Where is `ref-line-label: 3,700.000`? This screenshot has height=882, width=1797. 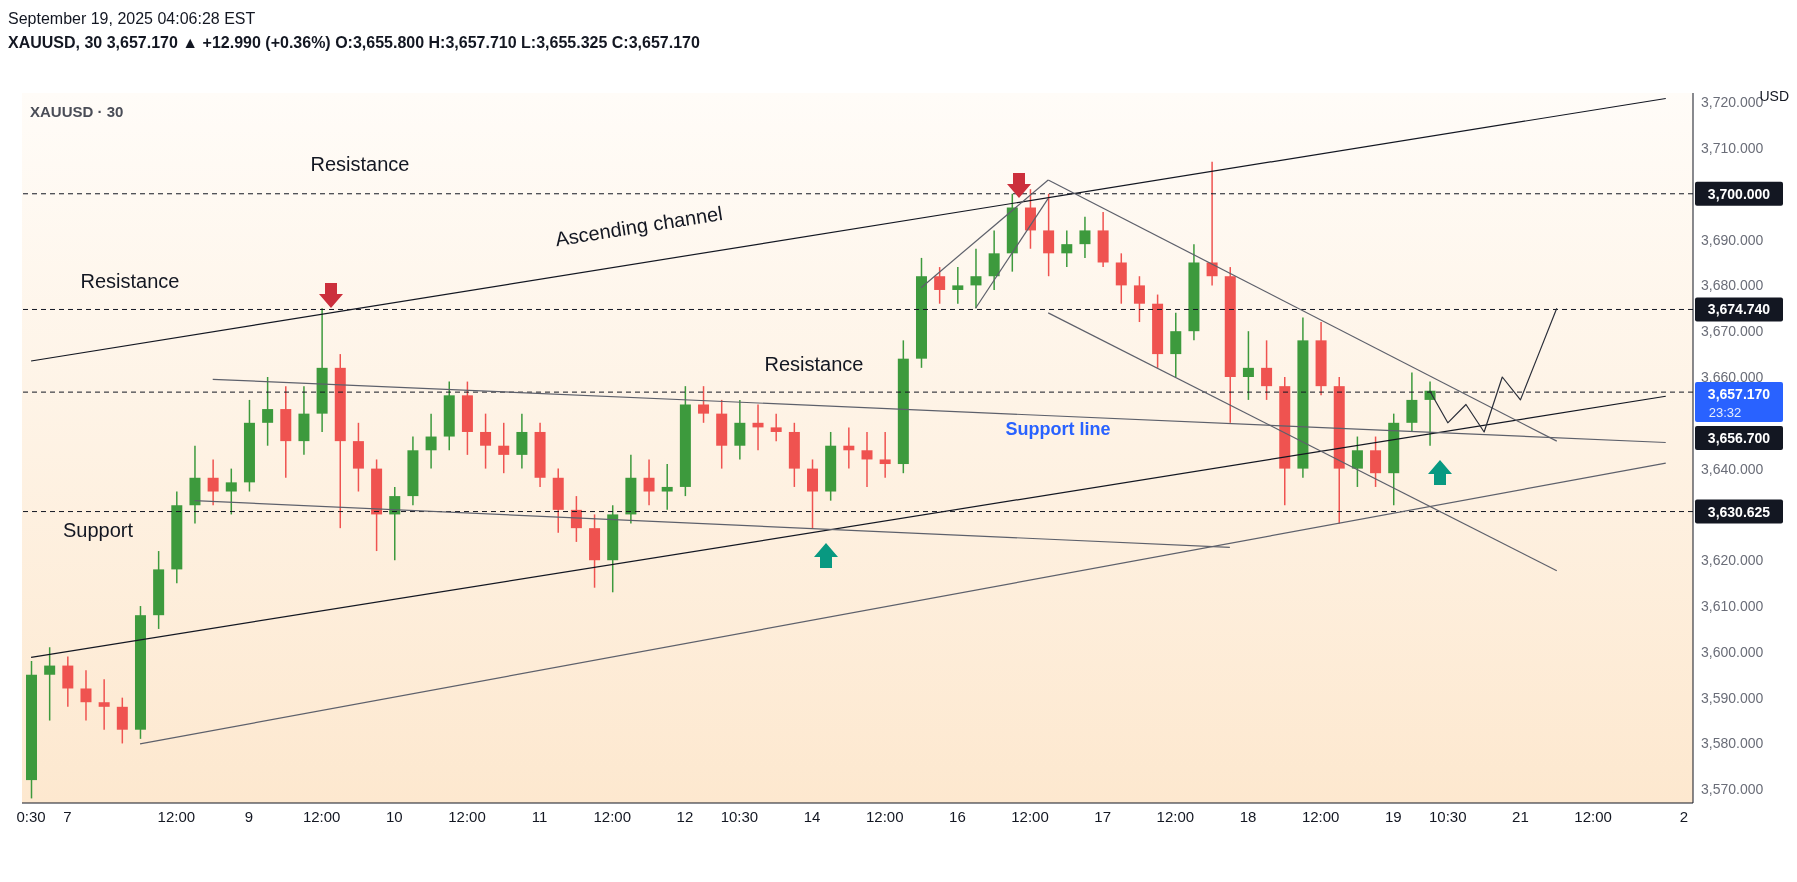
ref-line-label: 3,700.000 is located at coordinates (1739, 193).